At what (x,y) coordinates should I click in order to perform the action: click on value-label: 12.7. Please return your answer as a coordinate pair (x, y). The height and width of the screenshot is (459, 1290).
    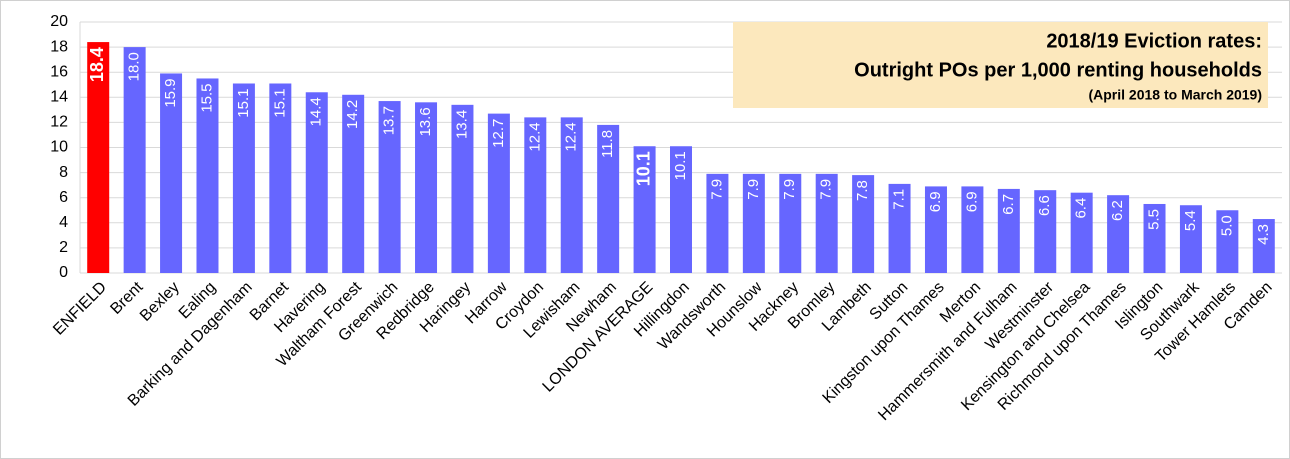
    Looking at the image, I should click on (498, 133).